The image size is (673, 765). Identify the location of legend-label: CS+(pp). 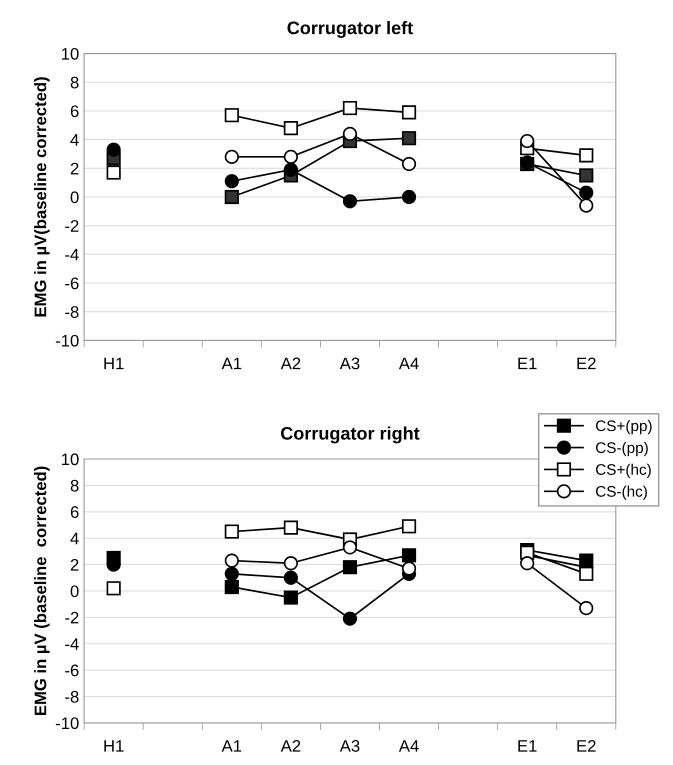
(624, 427).